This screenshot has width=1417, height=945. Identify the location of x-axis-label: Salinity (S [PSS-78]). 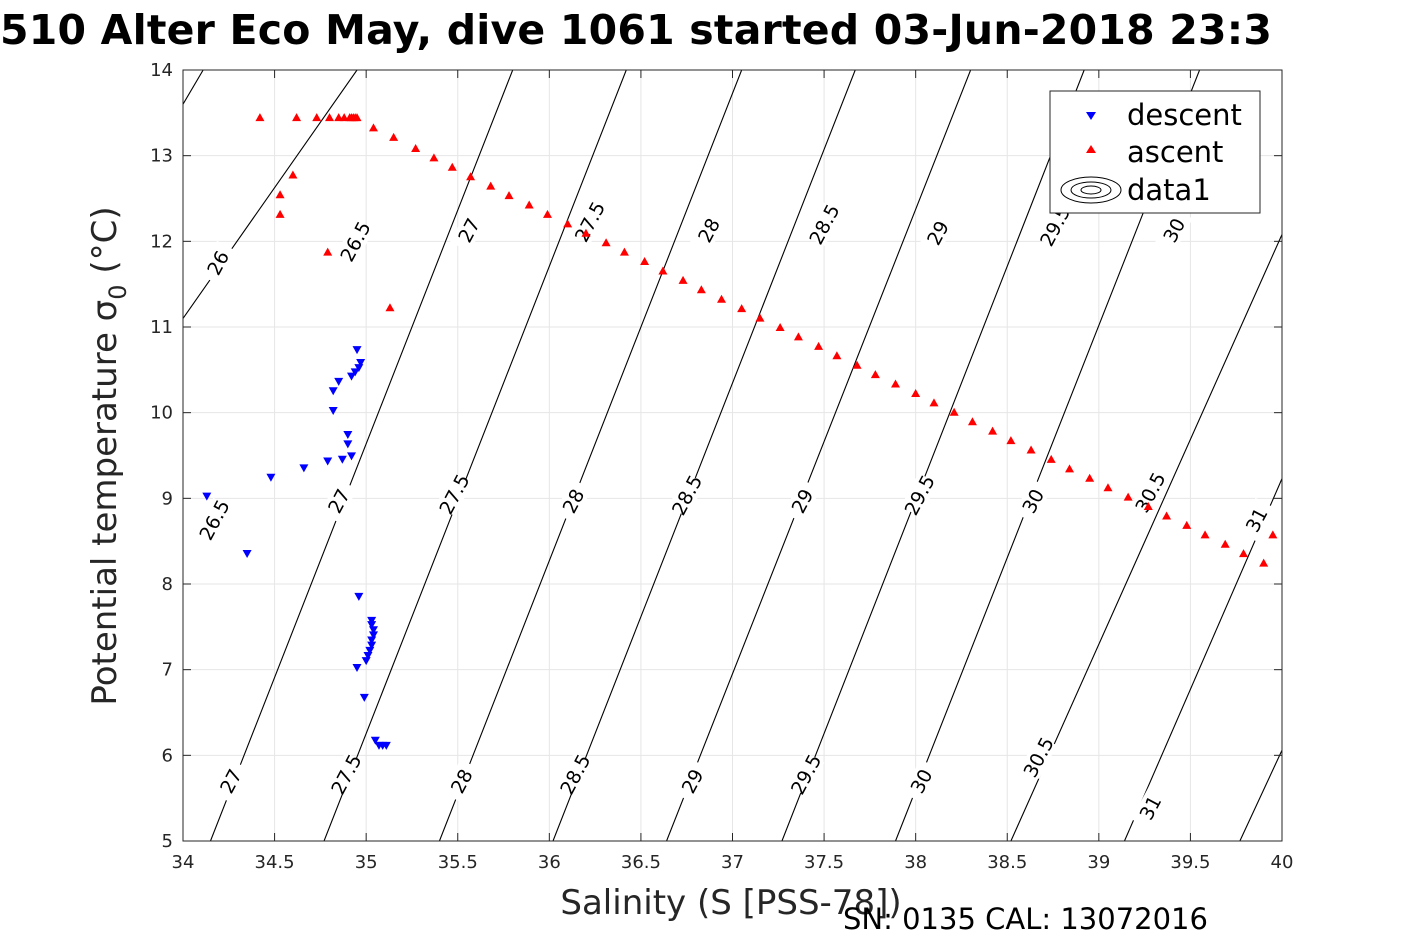
(730, 903).